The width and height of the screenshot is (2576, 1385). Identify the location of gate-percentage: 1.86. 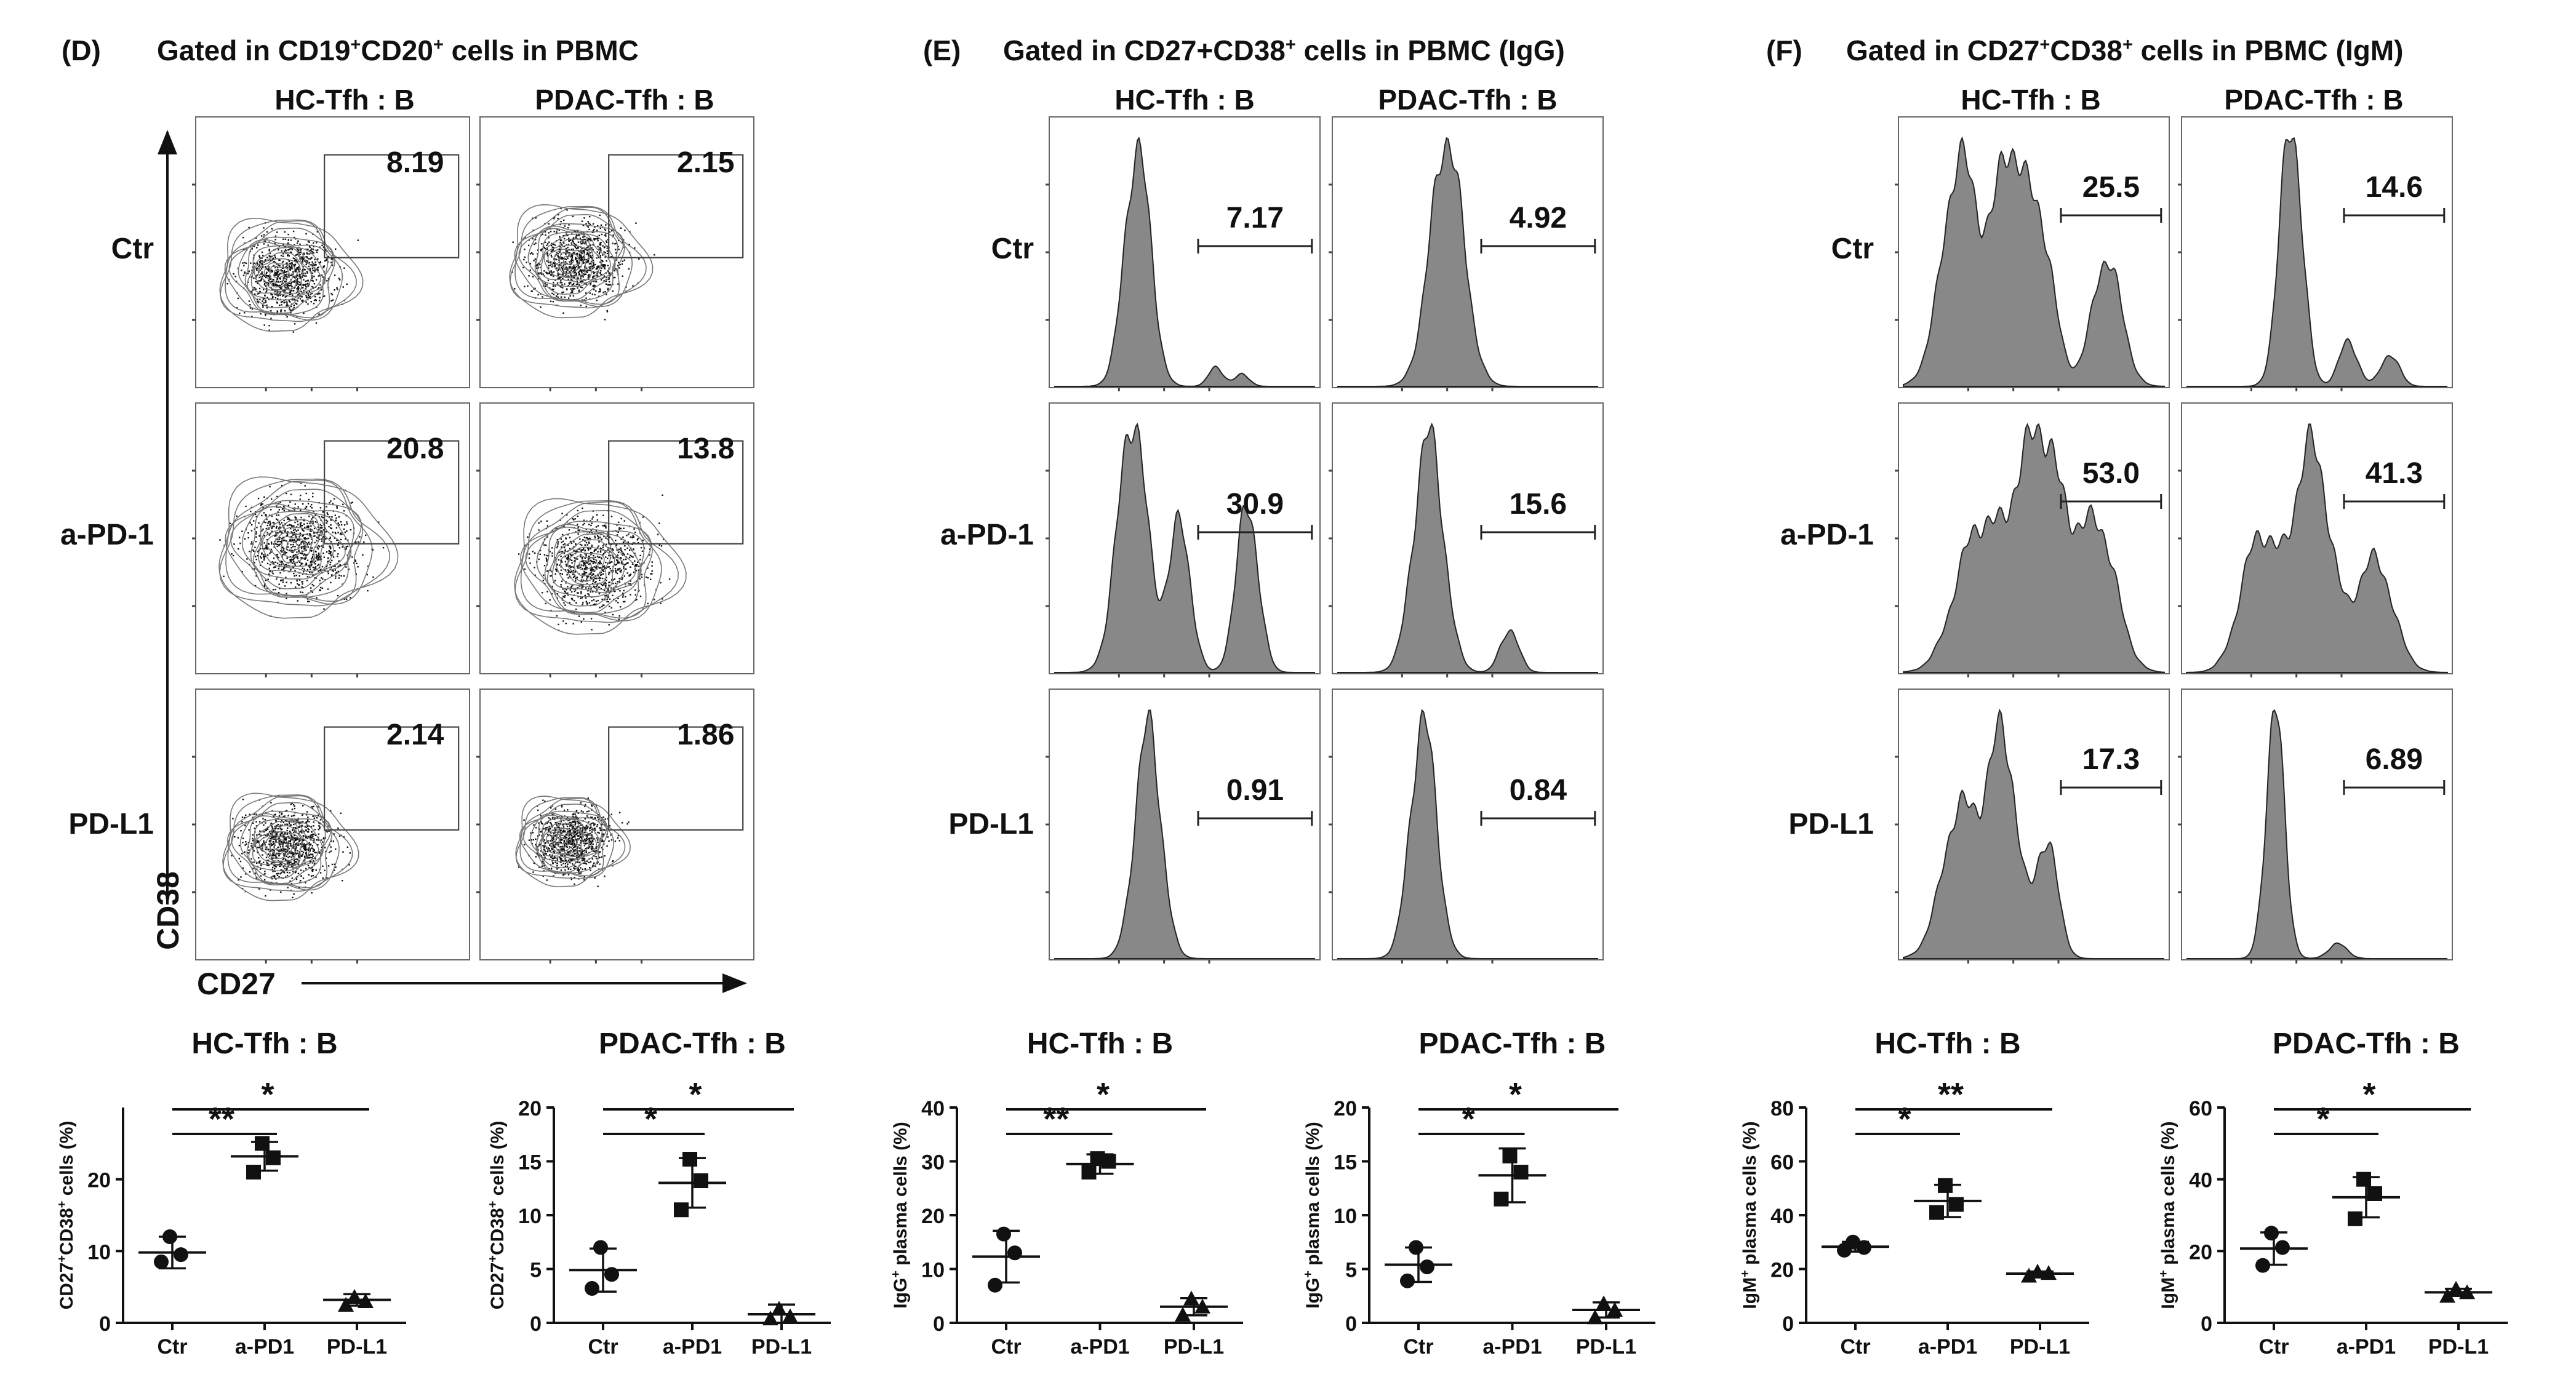
(705, 735).